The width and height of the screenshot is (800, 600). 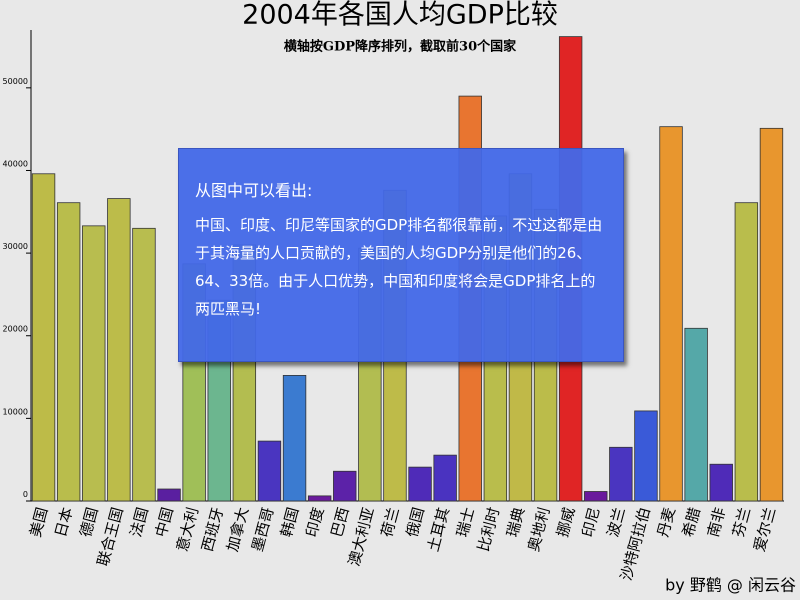 I want to click on chart-title: 2004年各国人均GDP比较, so click(x=400, y=15).